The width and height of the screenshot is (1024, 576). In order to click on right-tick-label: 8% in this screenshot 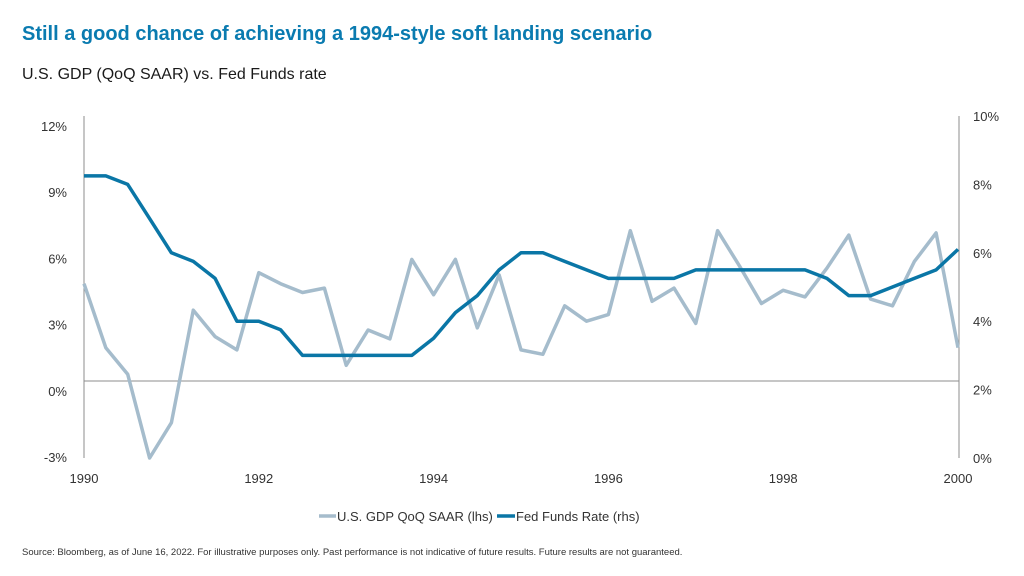, I will do `click(982, 184)`.